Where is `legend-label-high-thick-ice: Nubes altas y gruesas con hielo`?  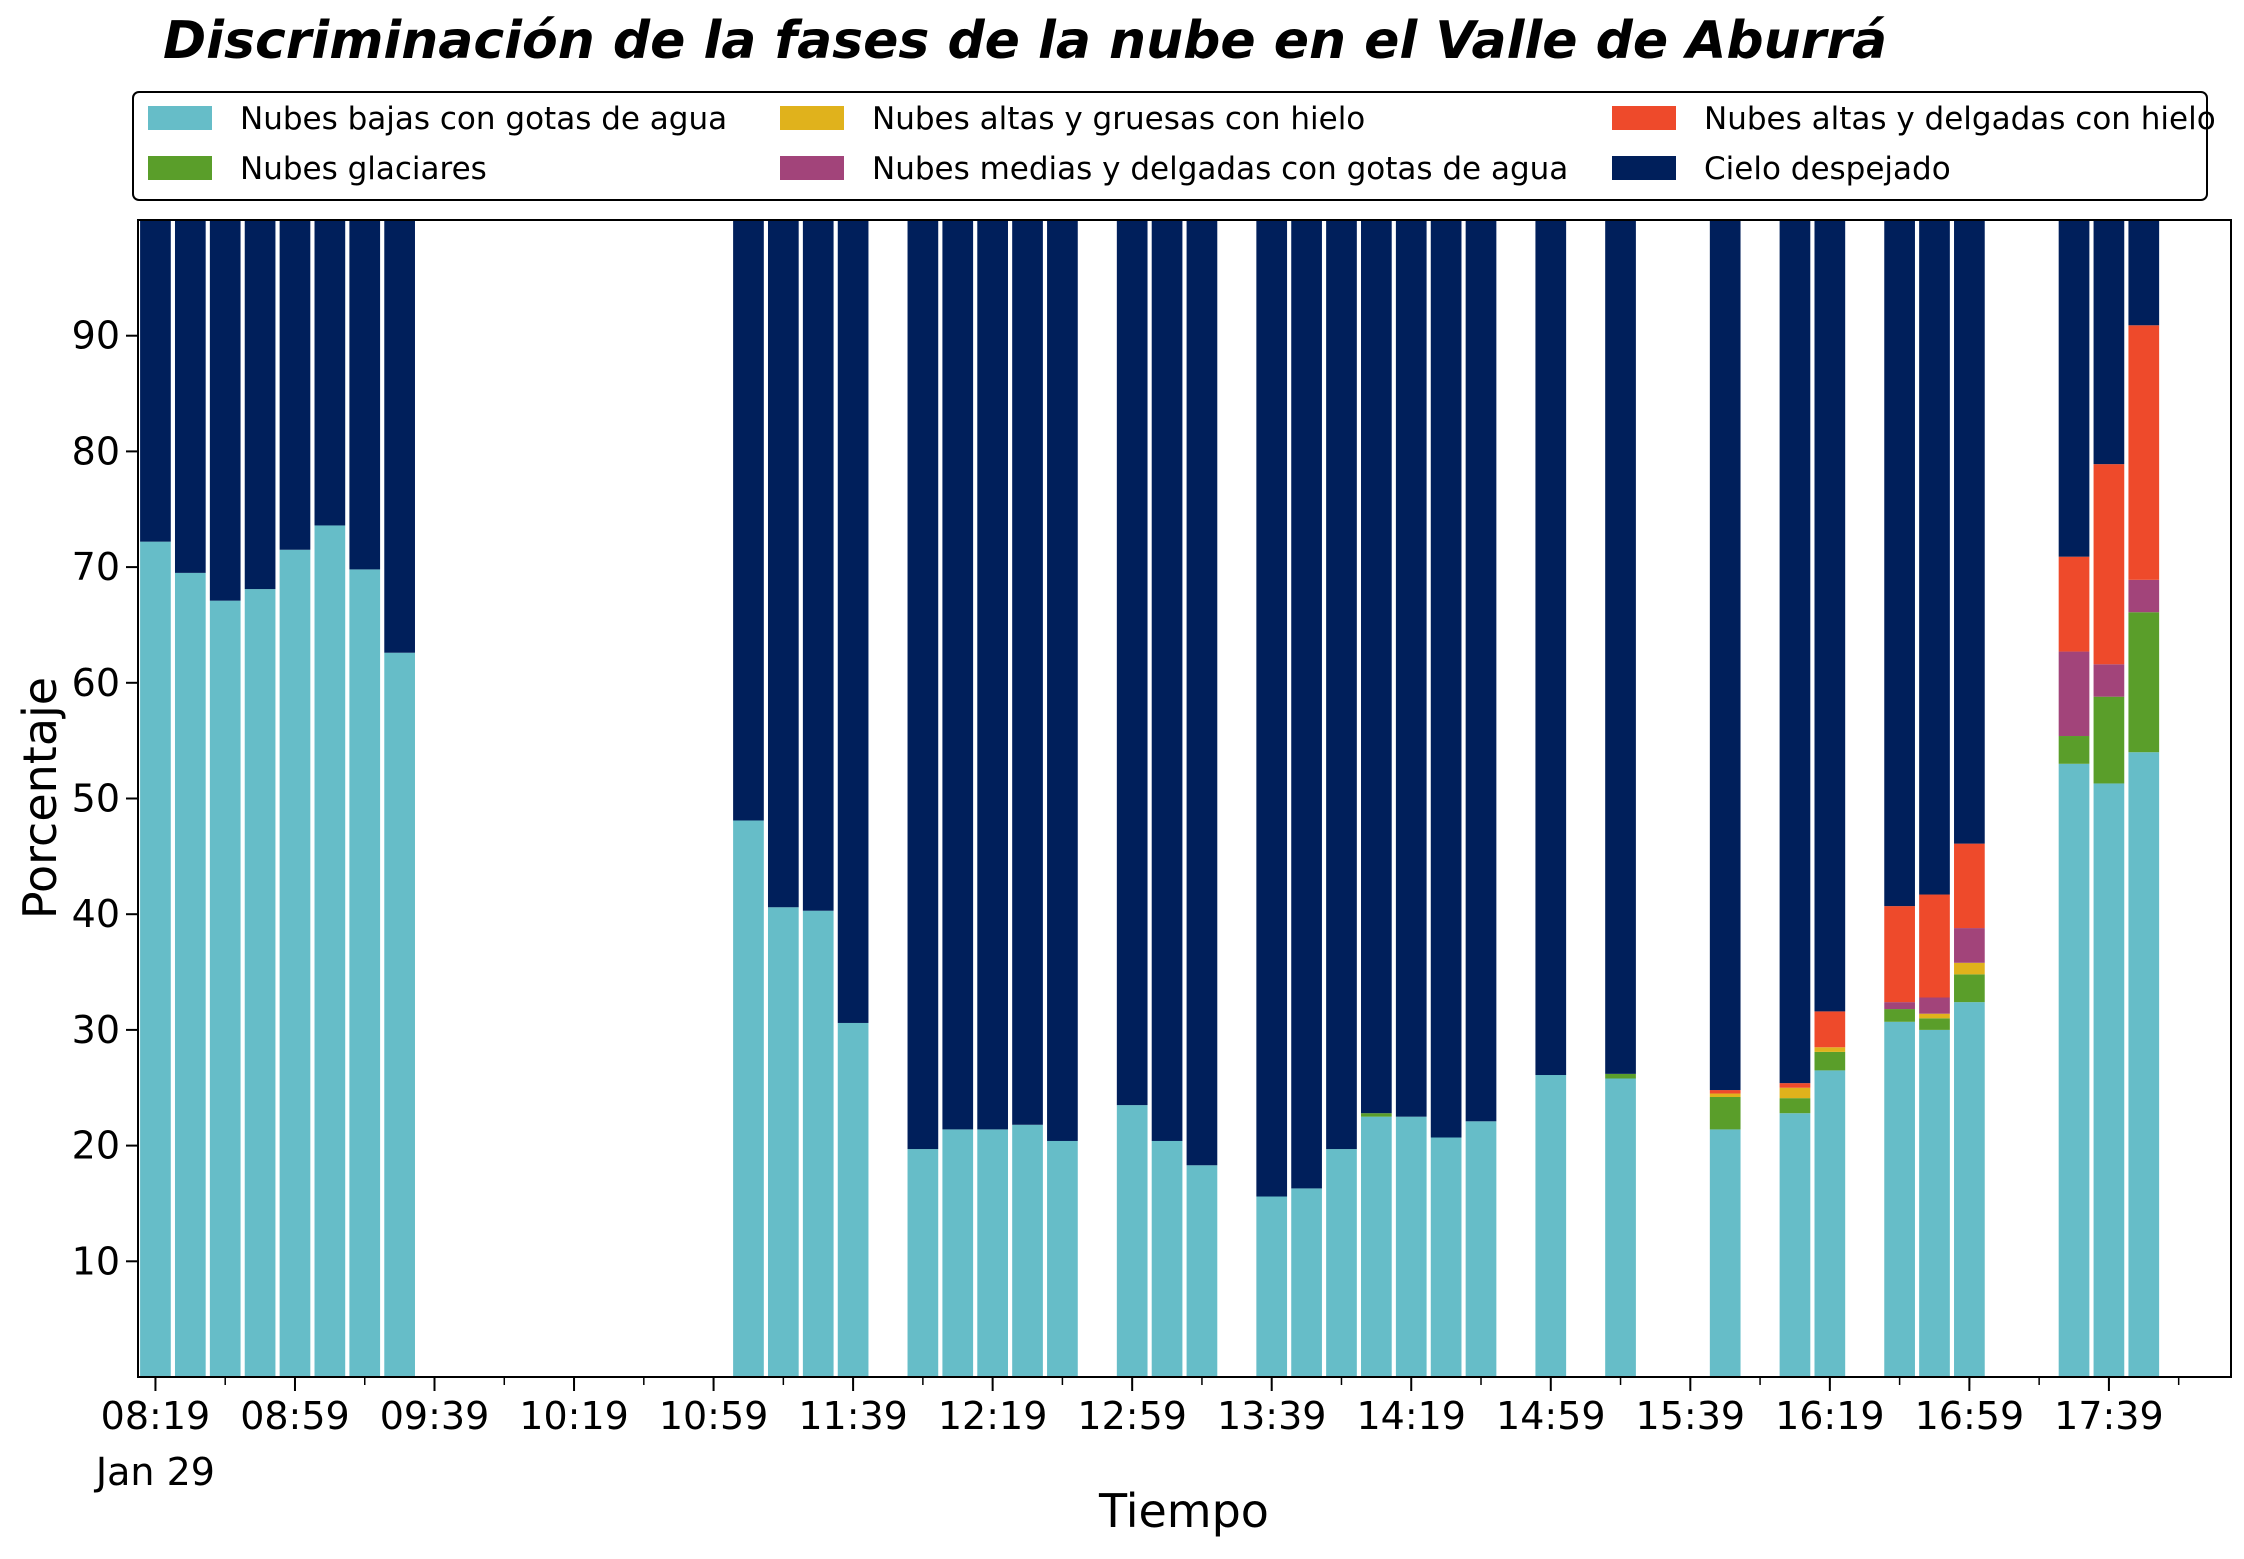
legend-label-high-thick-ice: Nubes altas y gruesas con hielo is located at coordinates (1118, 119).